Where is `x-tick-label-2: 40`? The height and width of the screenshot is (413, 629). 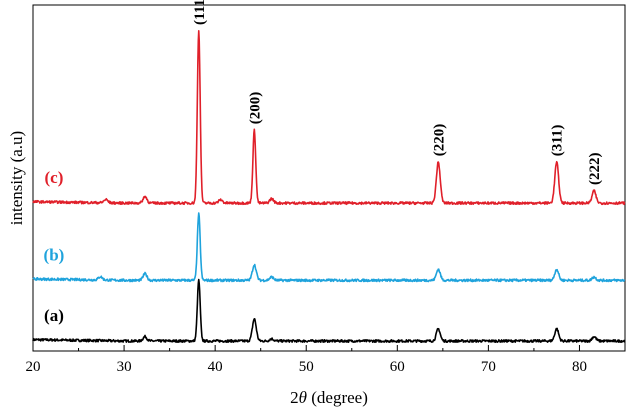 x-tick-label-2: 40 is located at coordinates (215, 367).